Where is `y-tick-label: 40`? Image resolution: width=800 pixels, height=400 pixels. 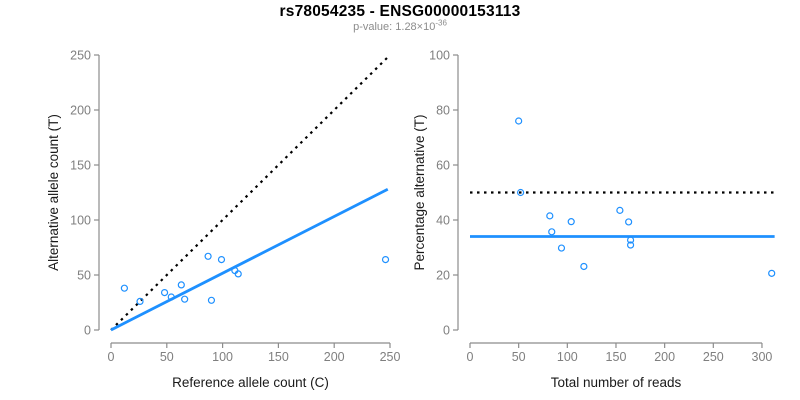 y-tick-label: 40 is located at coordinates (443, 221).